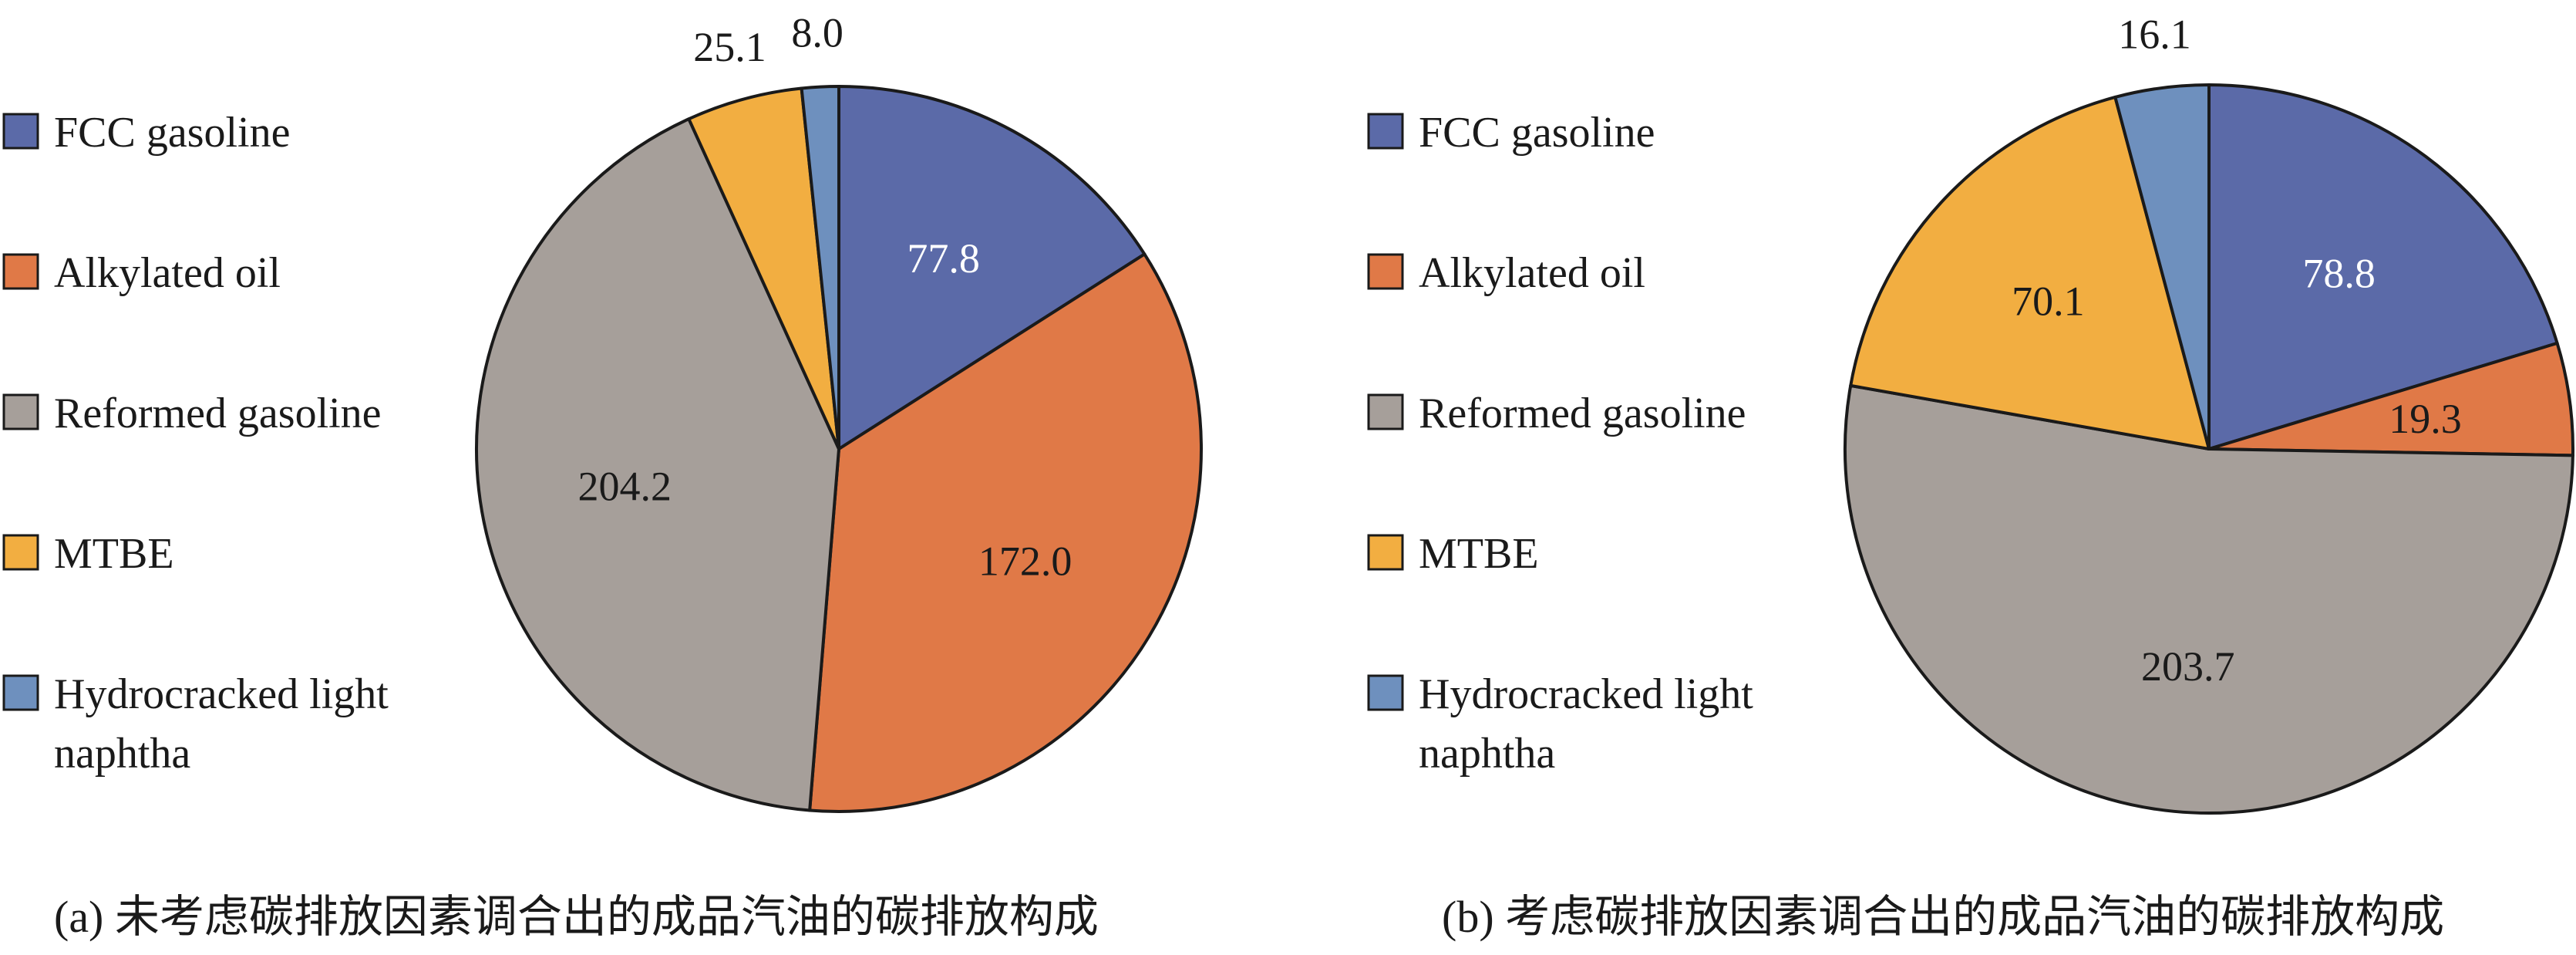  Describe the element at coordinates (20, 692) in the screenshot. I see `legend-swatch-hydrocracked-a` at that location.